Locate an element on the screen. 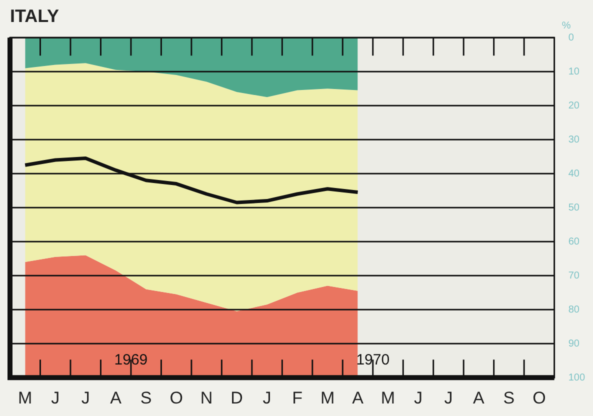 This screenshot has height=416, width=593. x-tick-label: F is located at coordinates (297, 398).